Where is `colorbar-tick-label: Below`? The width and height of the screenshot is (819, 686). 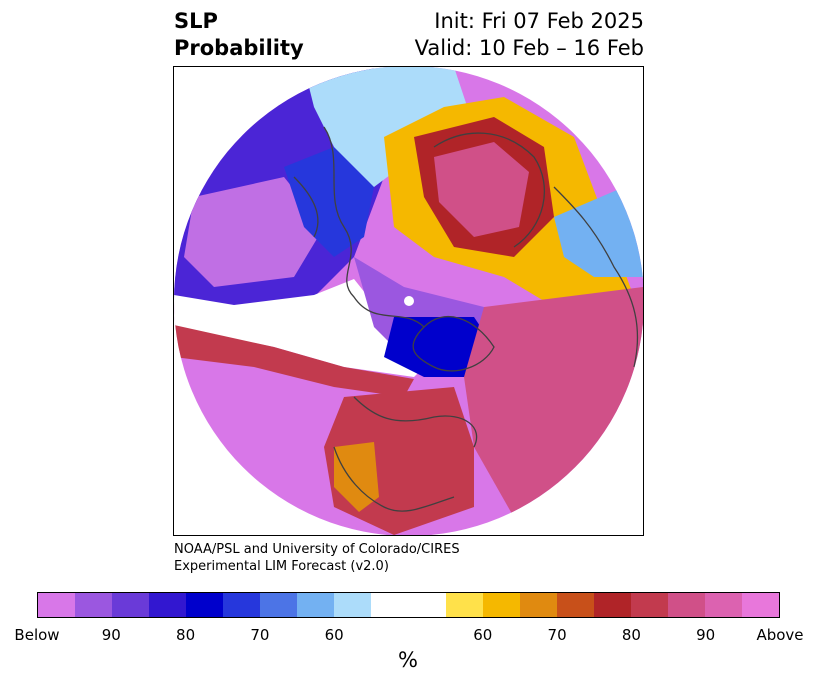 colorbar-tick-label: Below is located at coordinates (37, 635).